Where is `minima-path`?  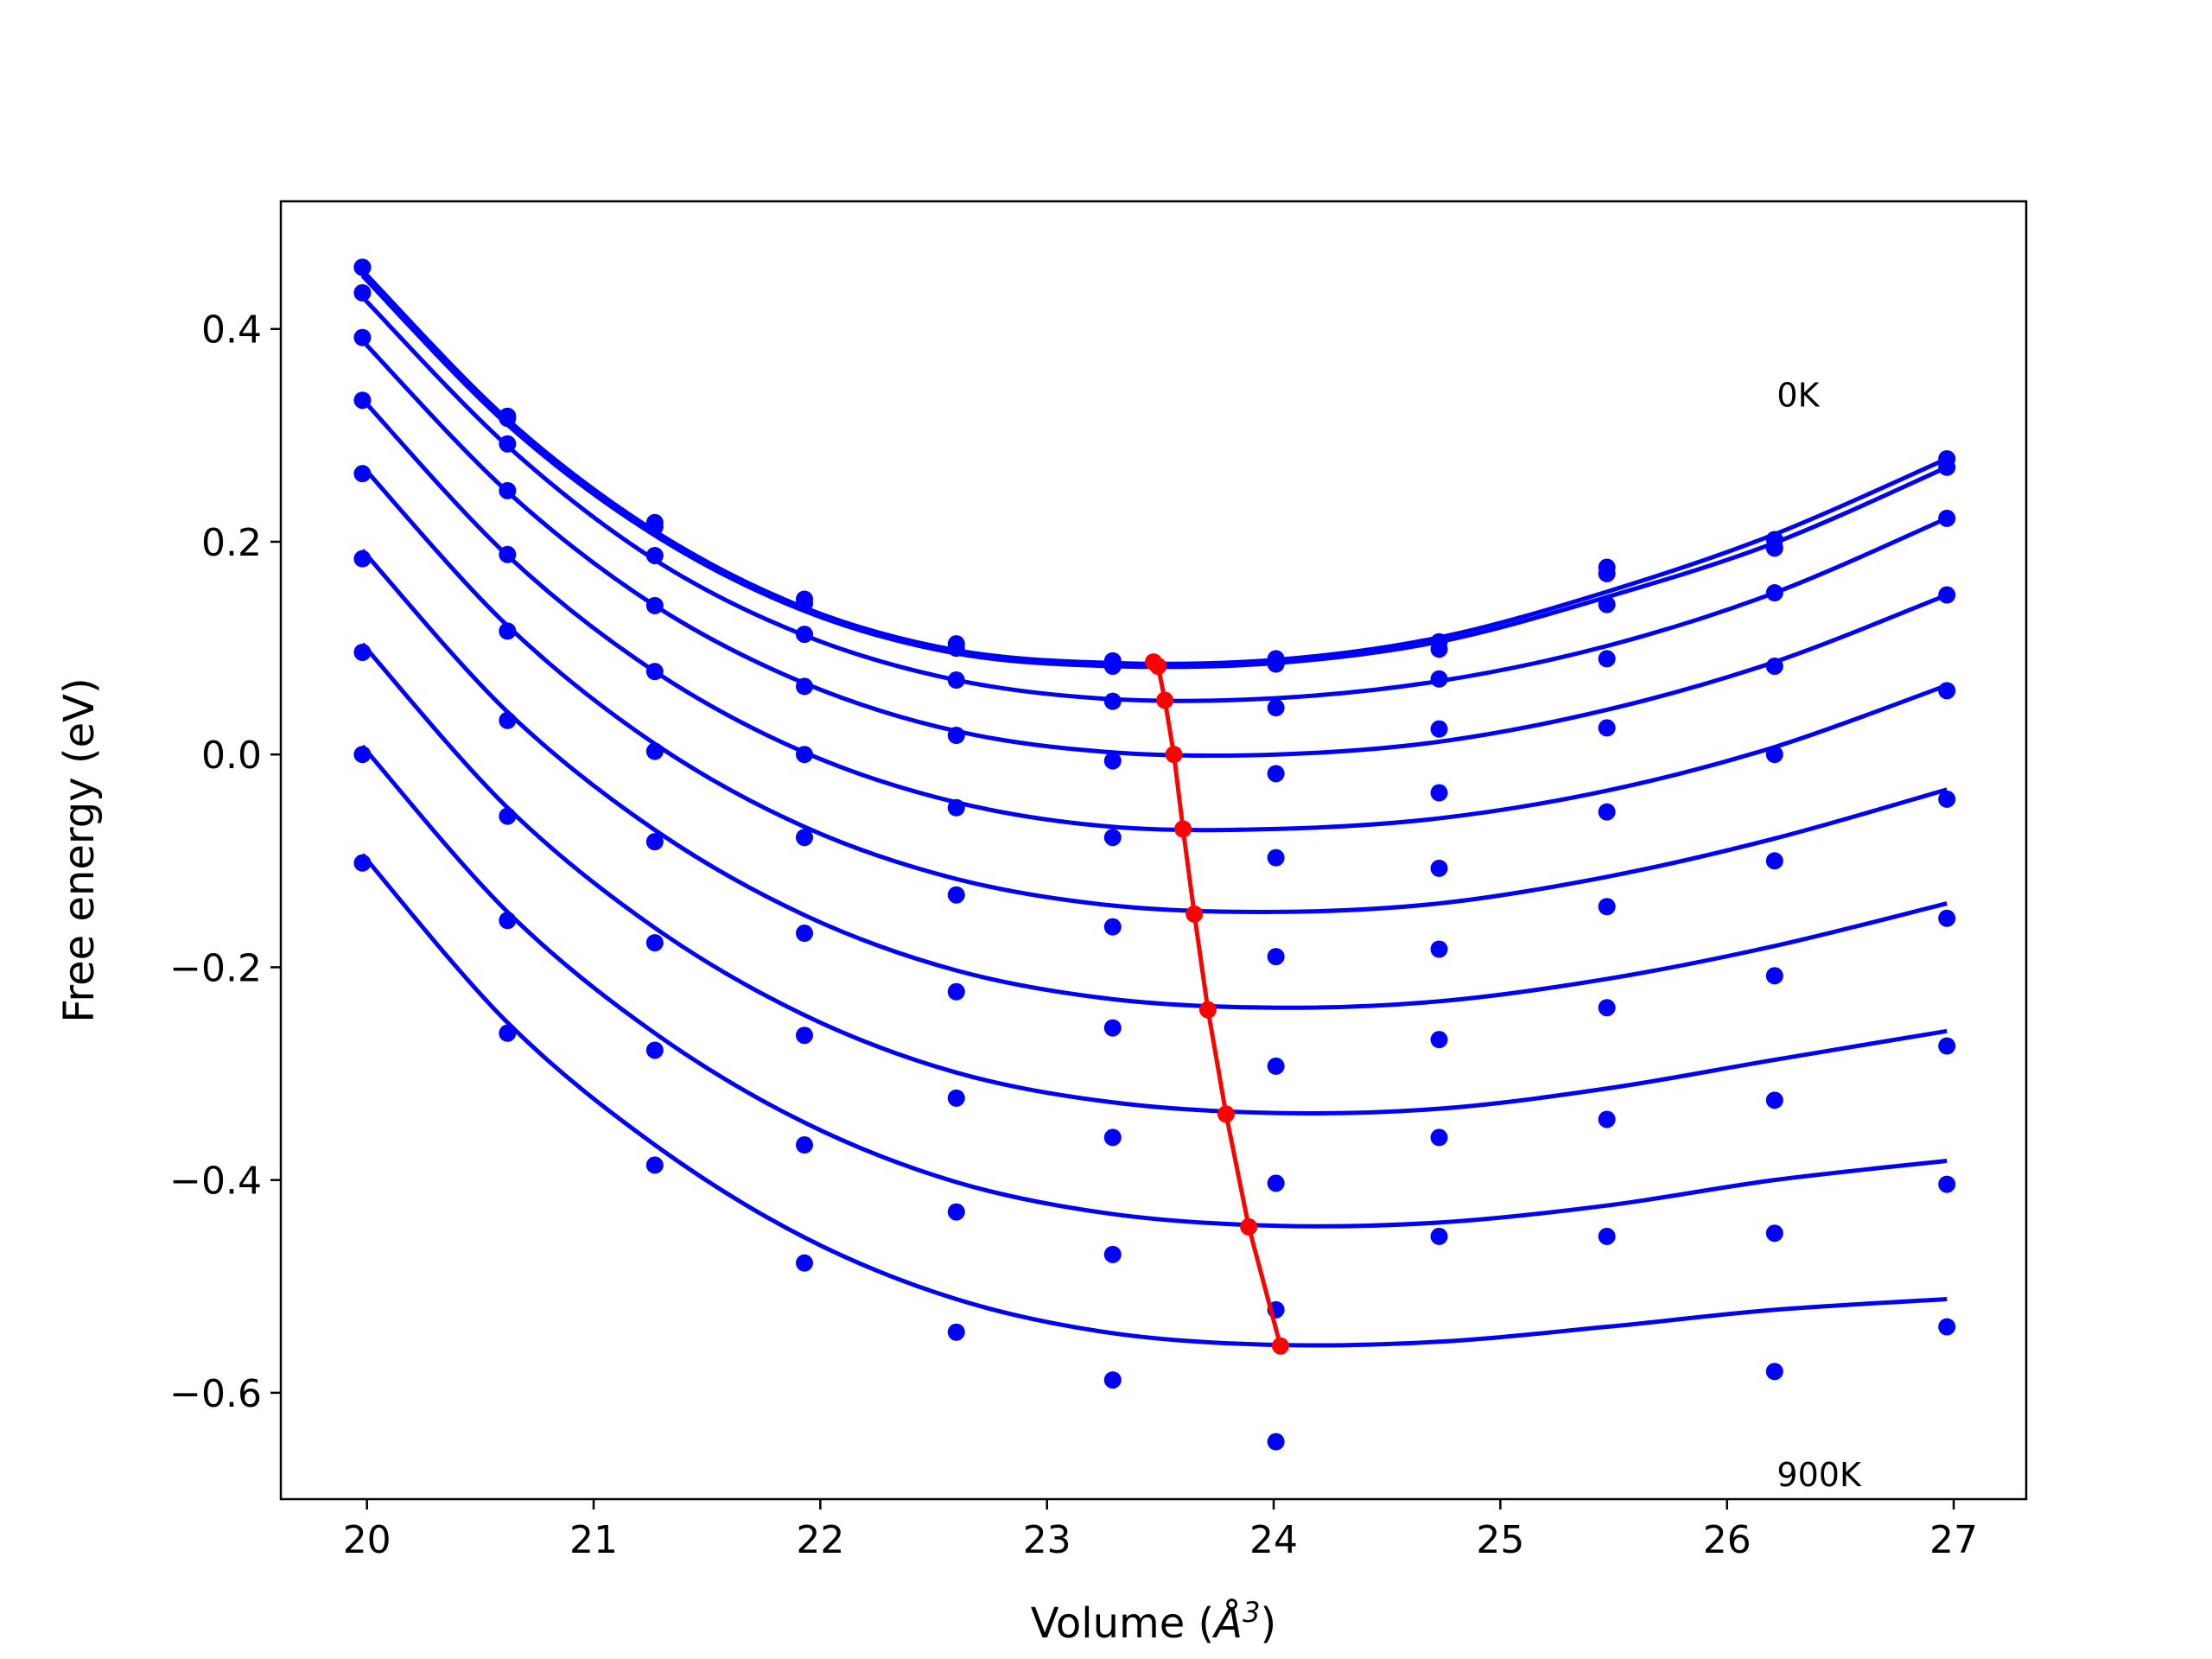 minima-path is located at coordinates (1217, 1003).